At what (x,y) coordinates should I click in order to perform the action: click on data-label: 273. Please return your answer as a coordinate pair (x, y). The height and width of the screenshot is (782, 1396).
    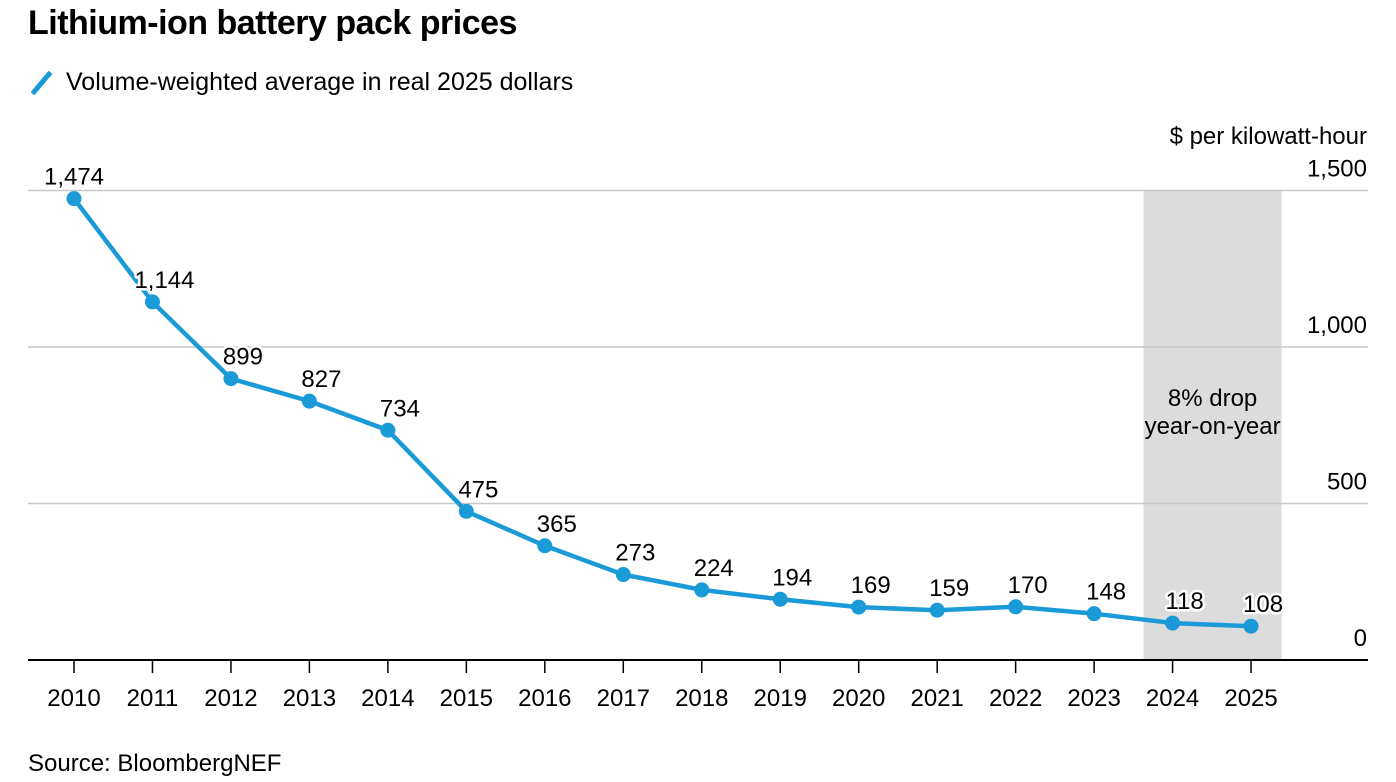
    Looking at the image, I should click on (635, 553).